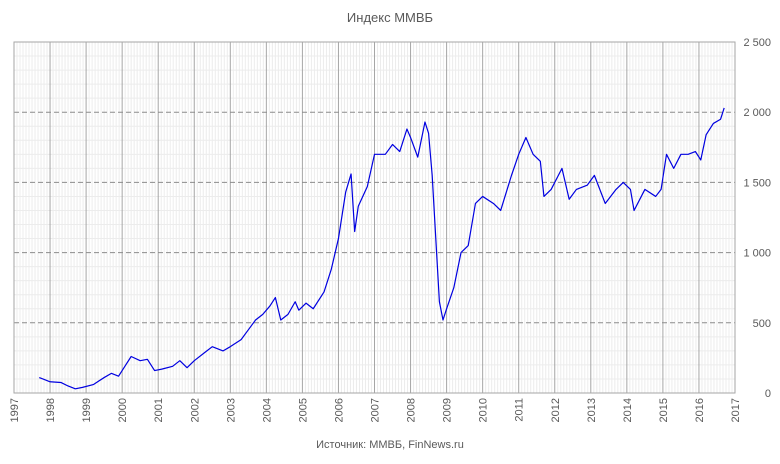  Describe the element at coordinates (757, 113) in the screenshot. I see `y-tick-label: 2 000` at that location.